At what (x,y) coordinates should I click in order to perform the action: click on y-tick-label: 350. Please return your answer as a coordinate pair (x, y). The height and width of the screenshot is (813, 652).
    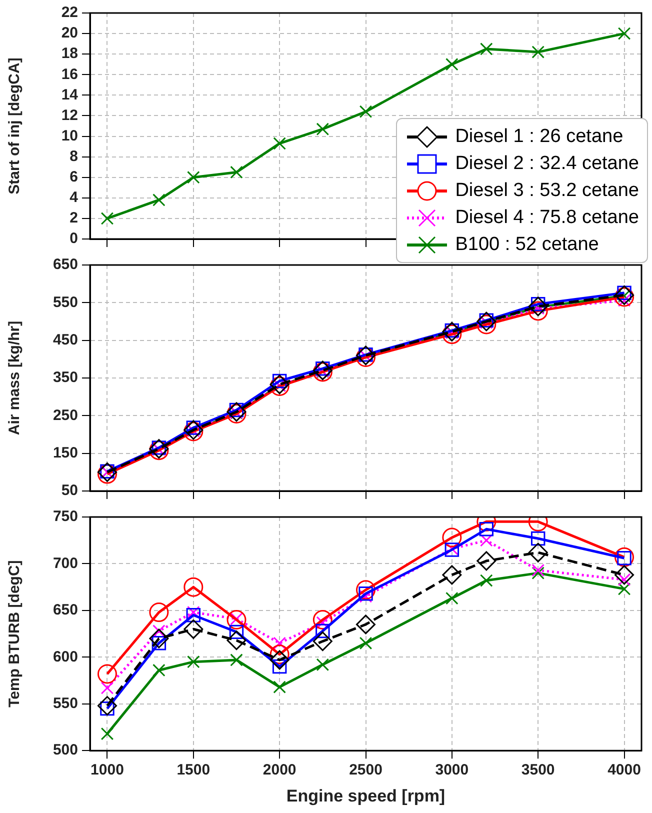
    Looking at the image, I should click on (65, 377).